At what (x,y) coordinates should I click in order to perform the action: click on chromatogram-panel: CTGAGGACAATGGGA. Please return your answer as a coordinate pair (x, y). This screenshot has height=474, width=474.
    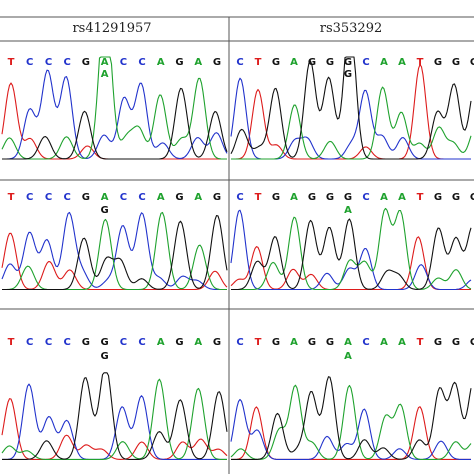
    Looking at the image, I should click on (352, 398).